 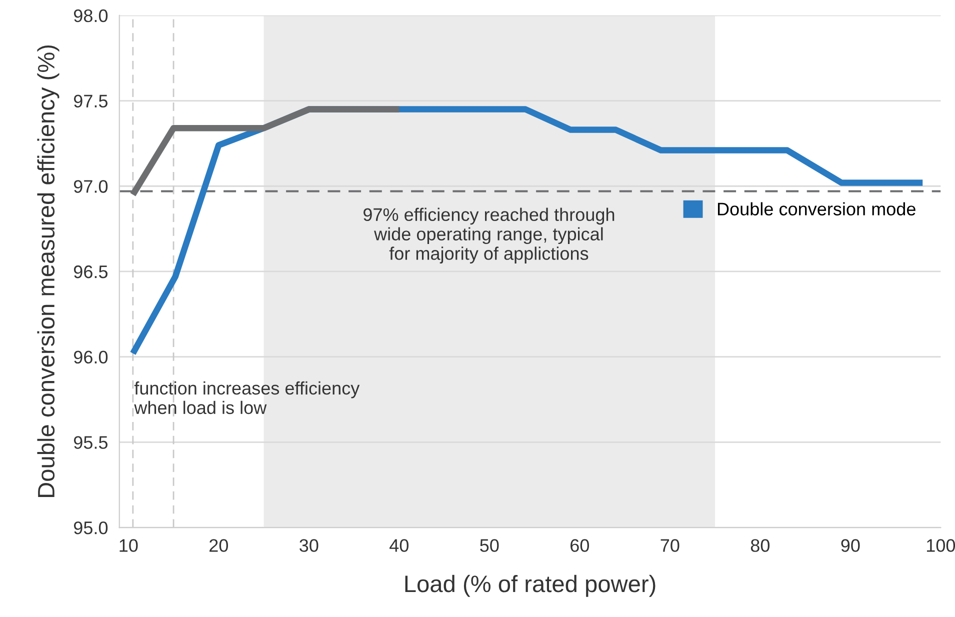 What do you see at coordinates (91, 527) in the screenshot?
I see `y-tick-label: 95.0` at bounding box center [91, 527].